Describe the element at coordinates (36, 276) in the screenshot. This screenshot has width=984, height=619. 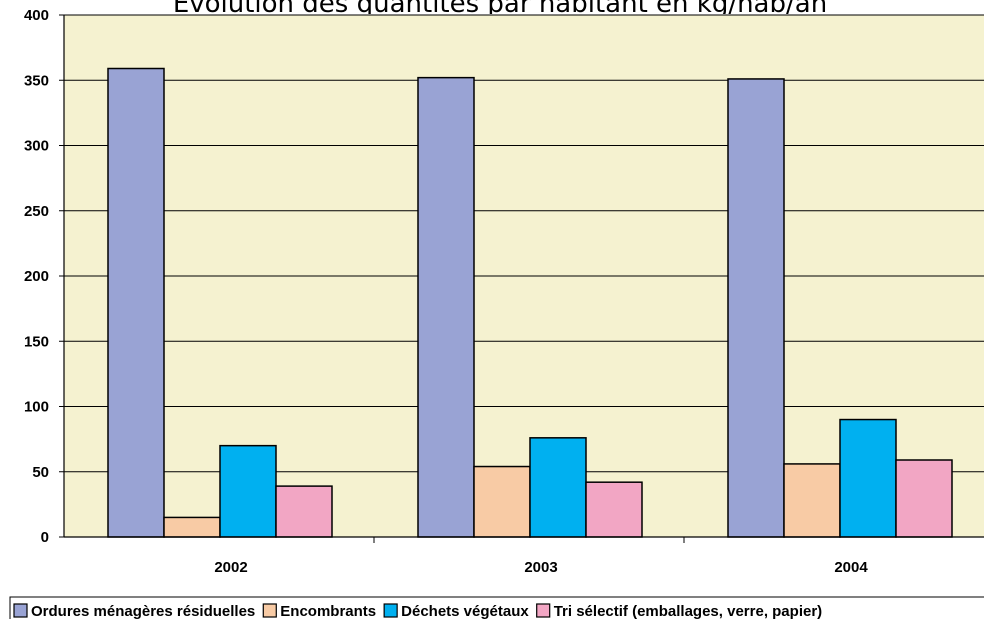
I see `y-tick-label: 200` at that location.